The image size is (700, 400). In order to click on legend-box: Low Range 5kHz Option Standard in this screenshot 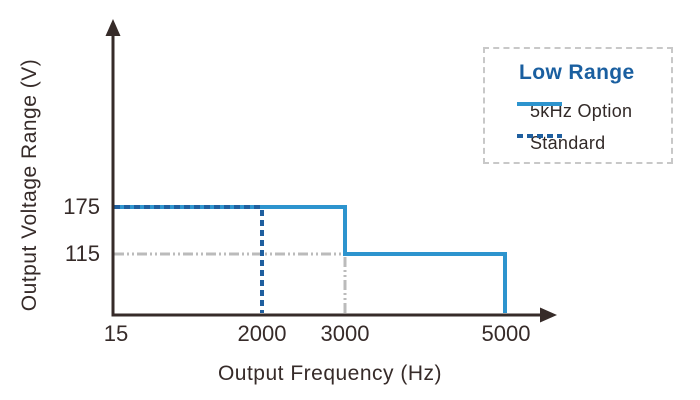, I will do `click(578, 105)`.